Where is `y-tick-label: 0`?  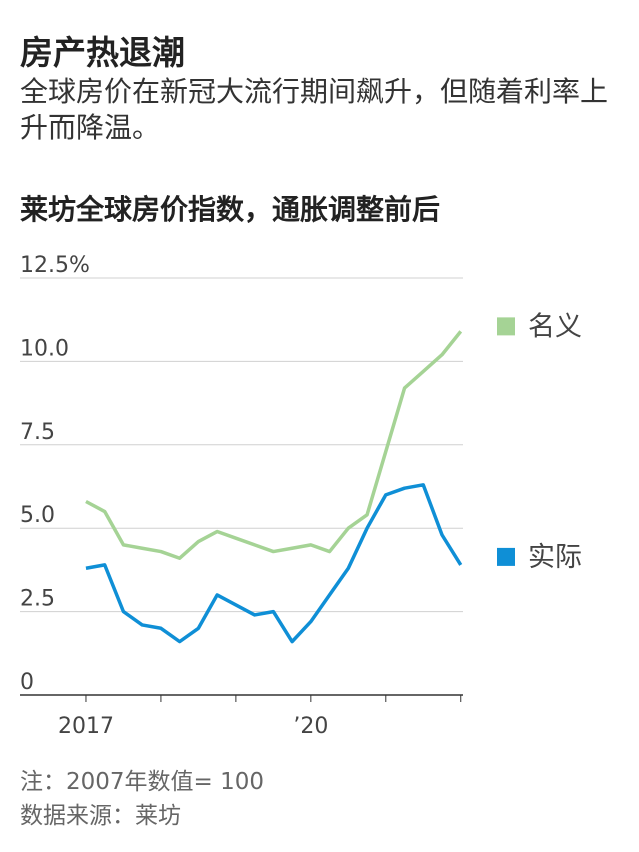 y-tick-label: 0 is located at coordinates (27, 682).